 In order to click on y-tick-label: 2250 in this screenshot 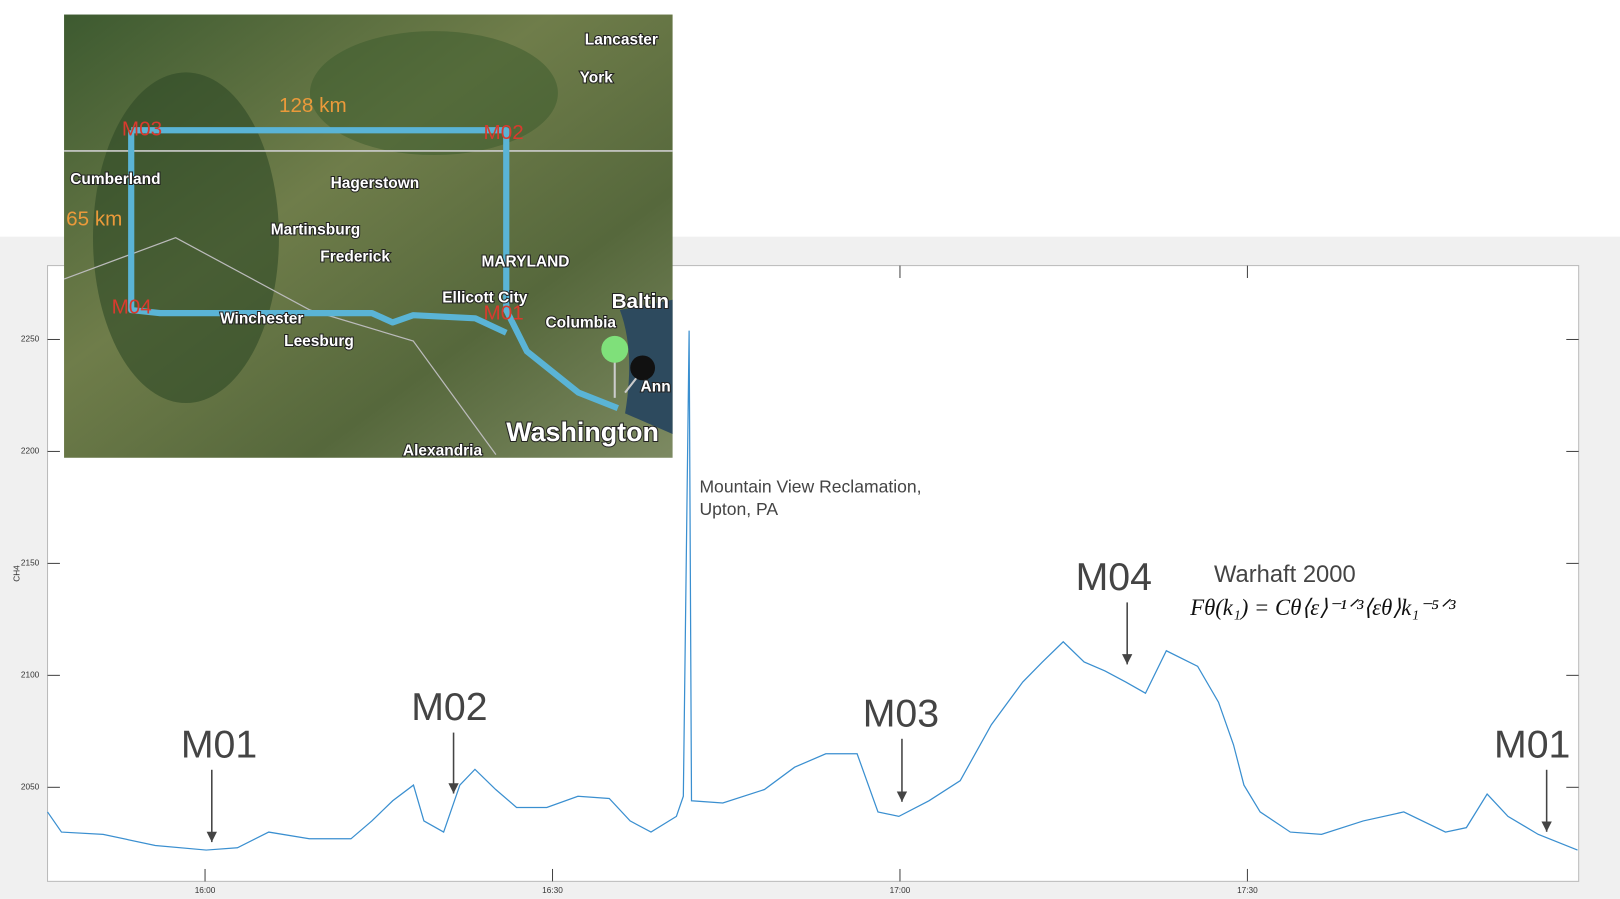, I will do `click(30, 339)`.